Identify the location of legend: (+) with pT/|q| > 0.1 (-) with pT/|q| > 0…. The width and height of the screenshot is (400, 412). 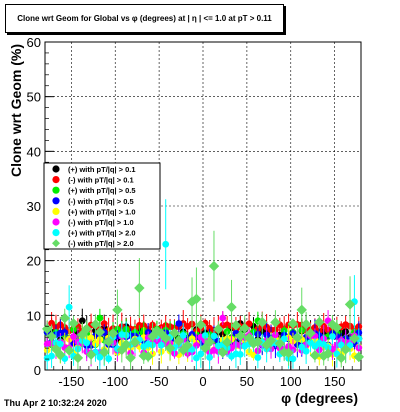
(102, 206).